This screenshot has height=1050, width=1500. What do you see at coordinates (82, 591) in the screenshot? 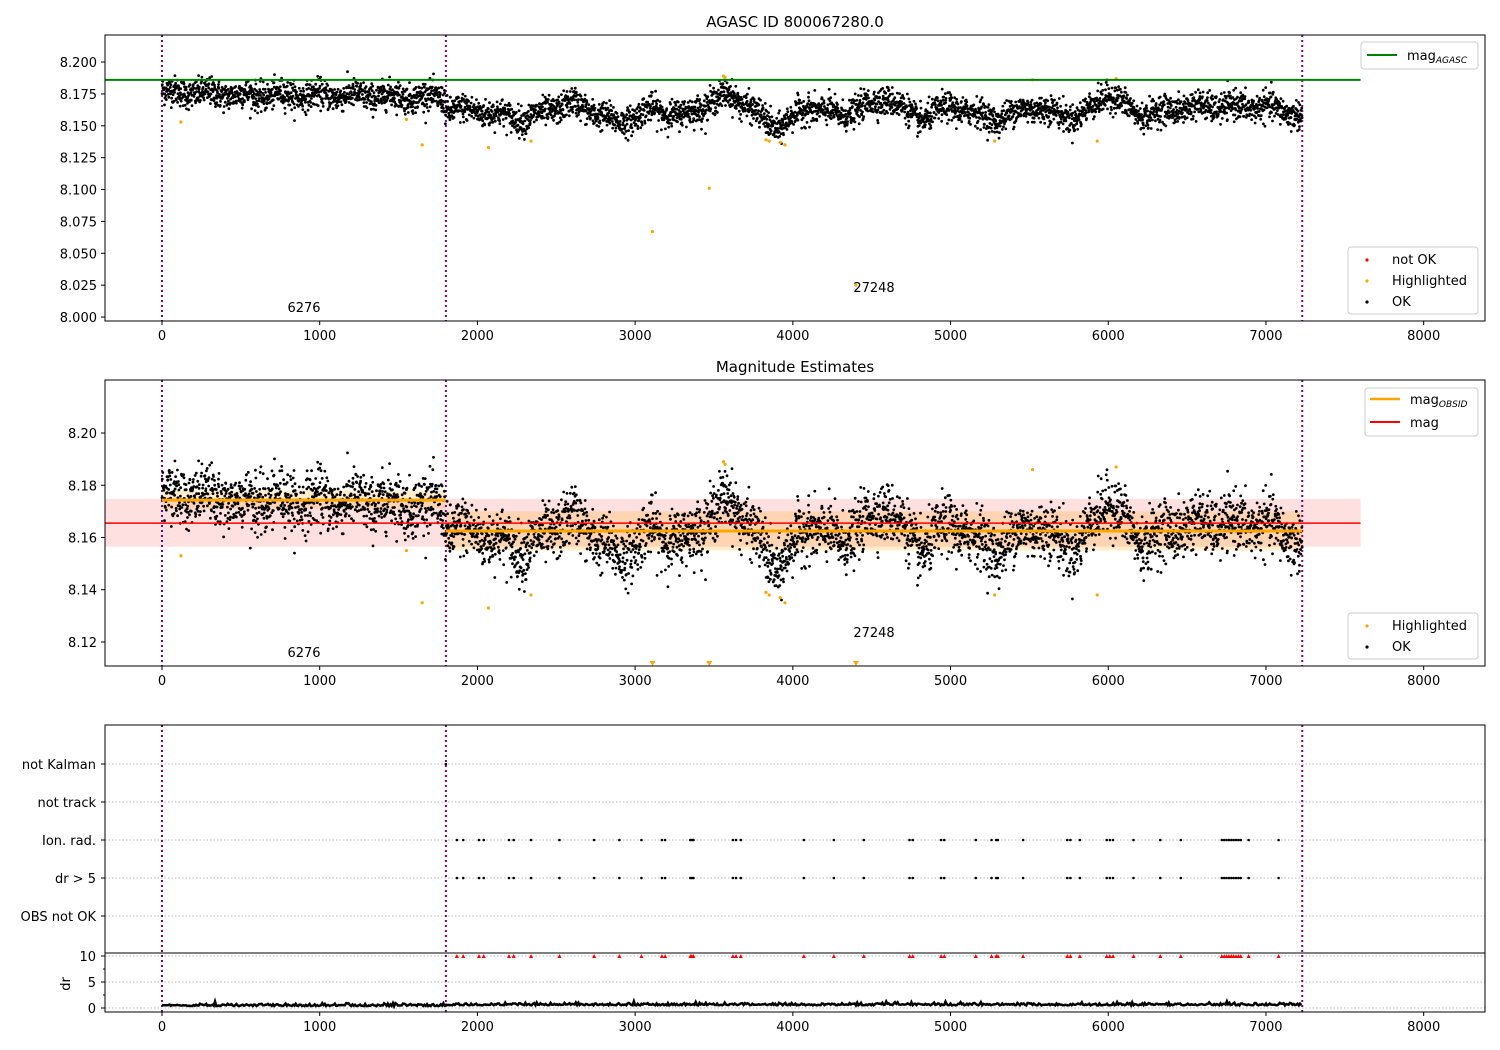
I see `y-tick-label: 8.14` at bounding box center [82, 591].